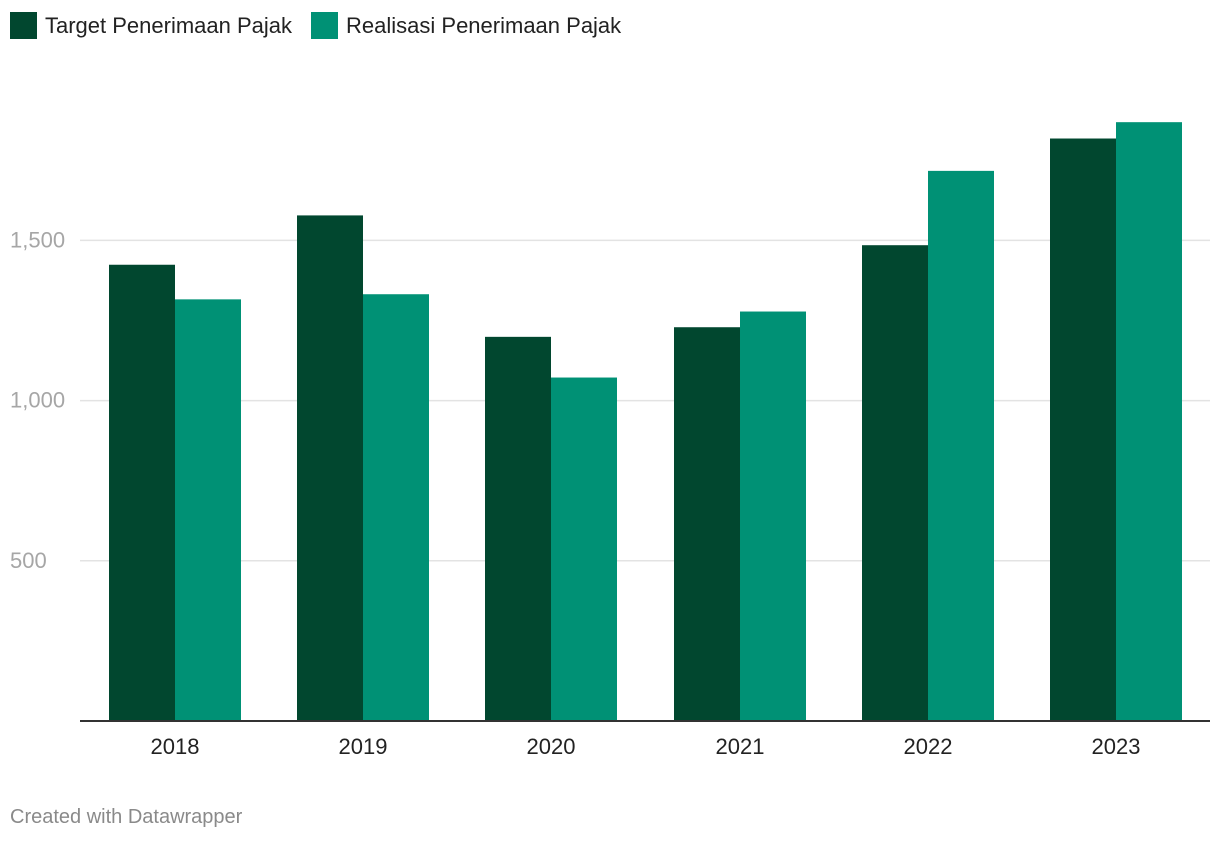 The image size is (1220, 844). I want to click on bar-realisasi-2018, so click(208, 510).